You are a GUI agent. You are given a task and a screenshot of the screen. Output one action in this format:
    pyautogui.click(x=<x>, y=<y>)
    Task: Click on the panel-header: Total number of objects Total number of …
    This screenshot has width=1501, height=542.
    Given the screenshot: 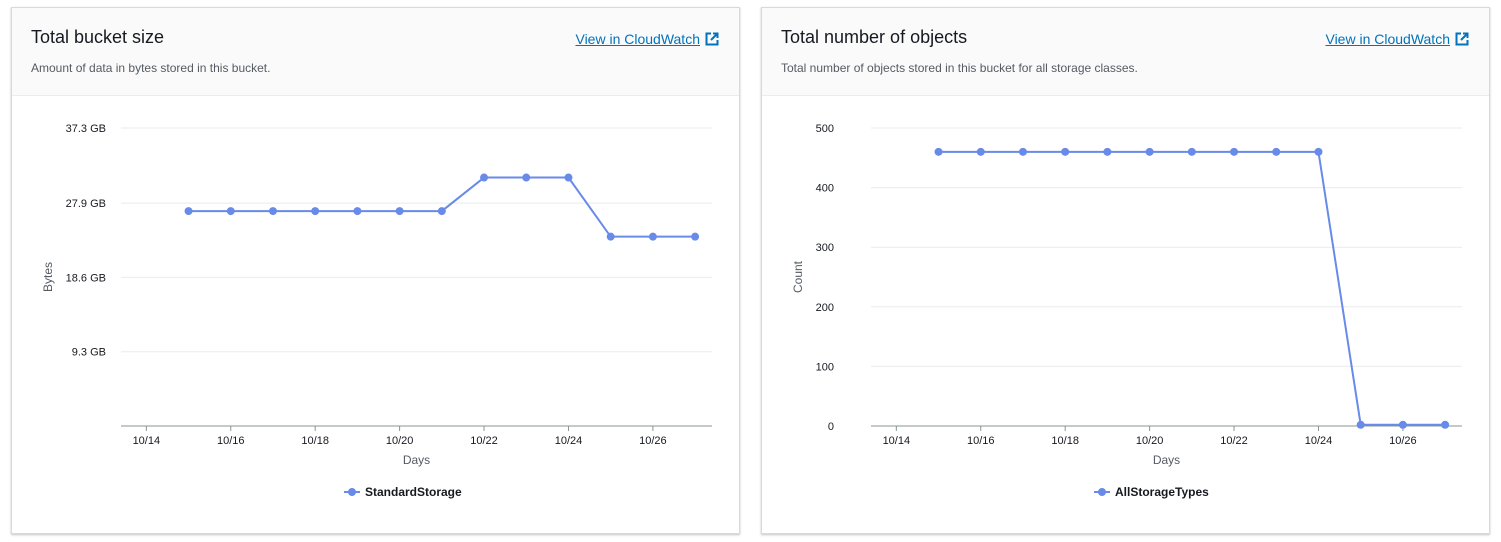 What is the action you would take?
    pyautogui.click(x=1125, y=52)
    